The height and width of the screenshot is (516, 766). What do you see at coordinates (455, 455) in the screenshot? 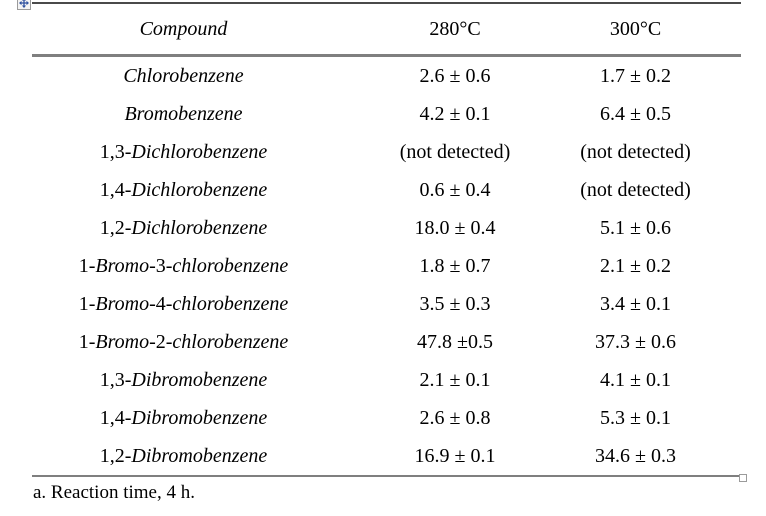
I see `value-280c-cell: 16.9 ± 0.1` at bounding box center [455, 455].